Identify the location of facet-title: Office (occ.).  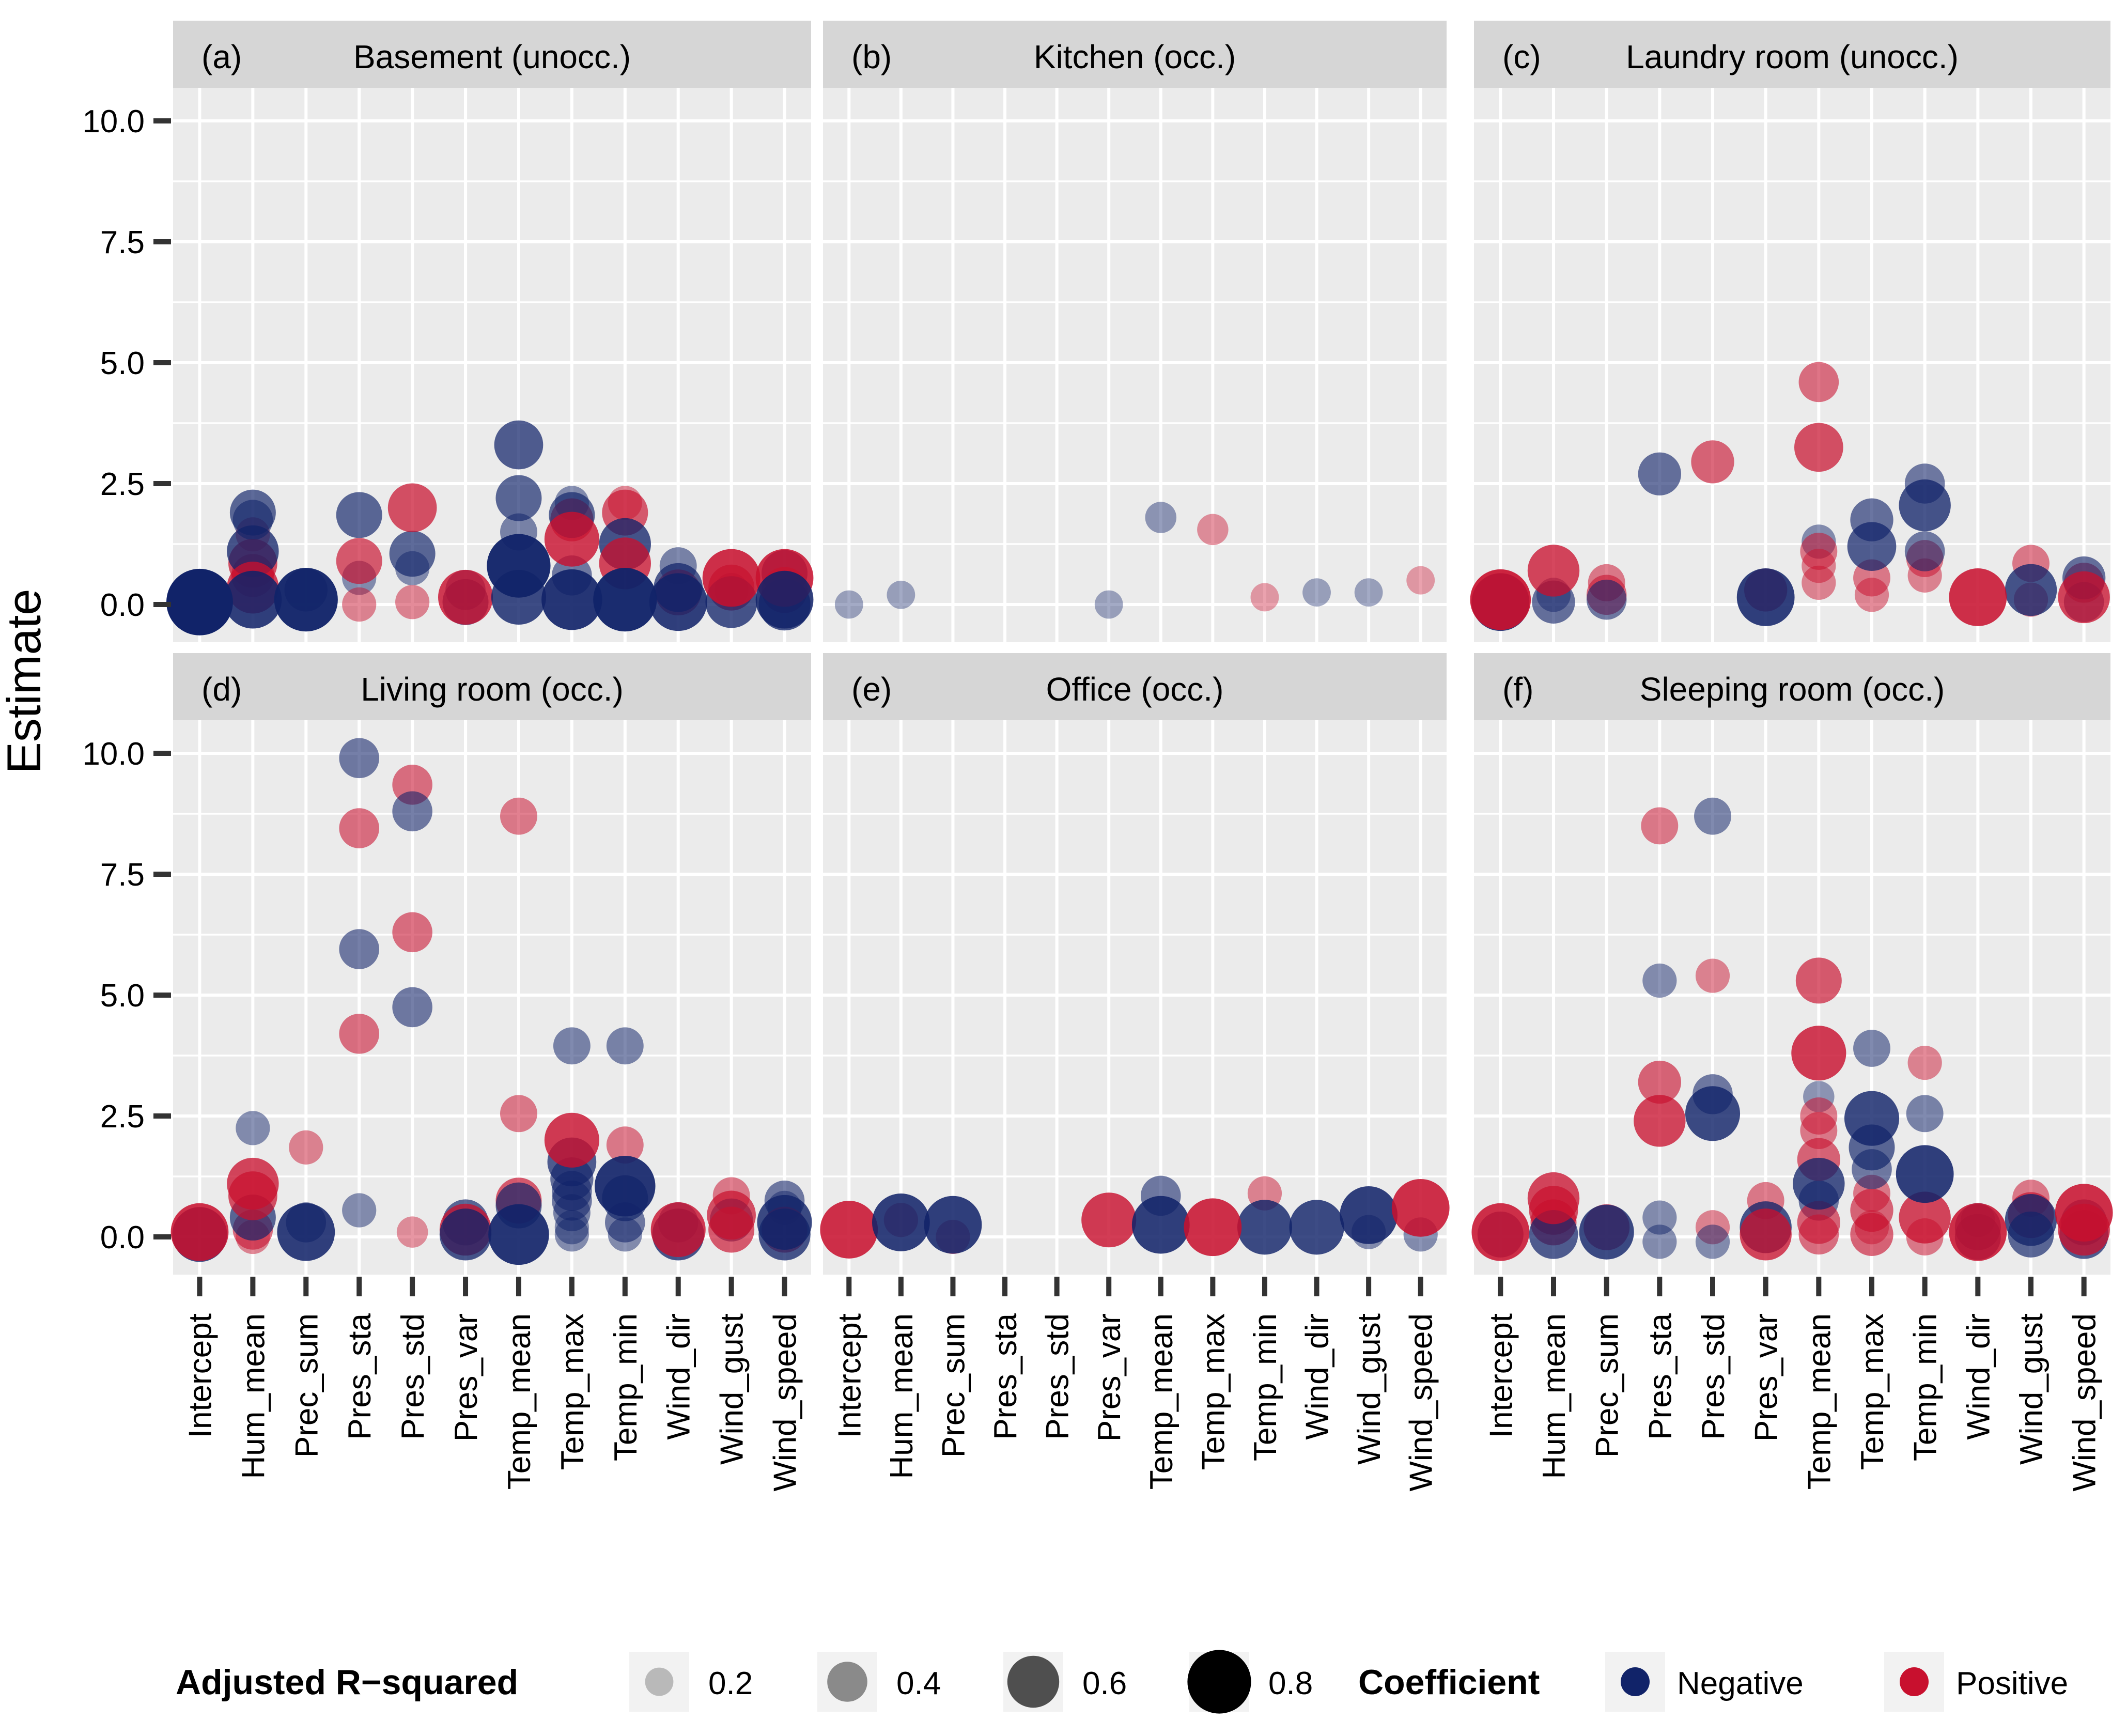
(1135, 690).